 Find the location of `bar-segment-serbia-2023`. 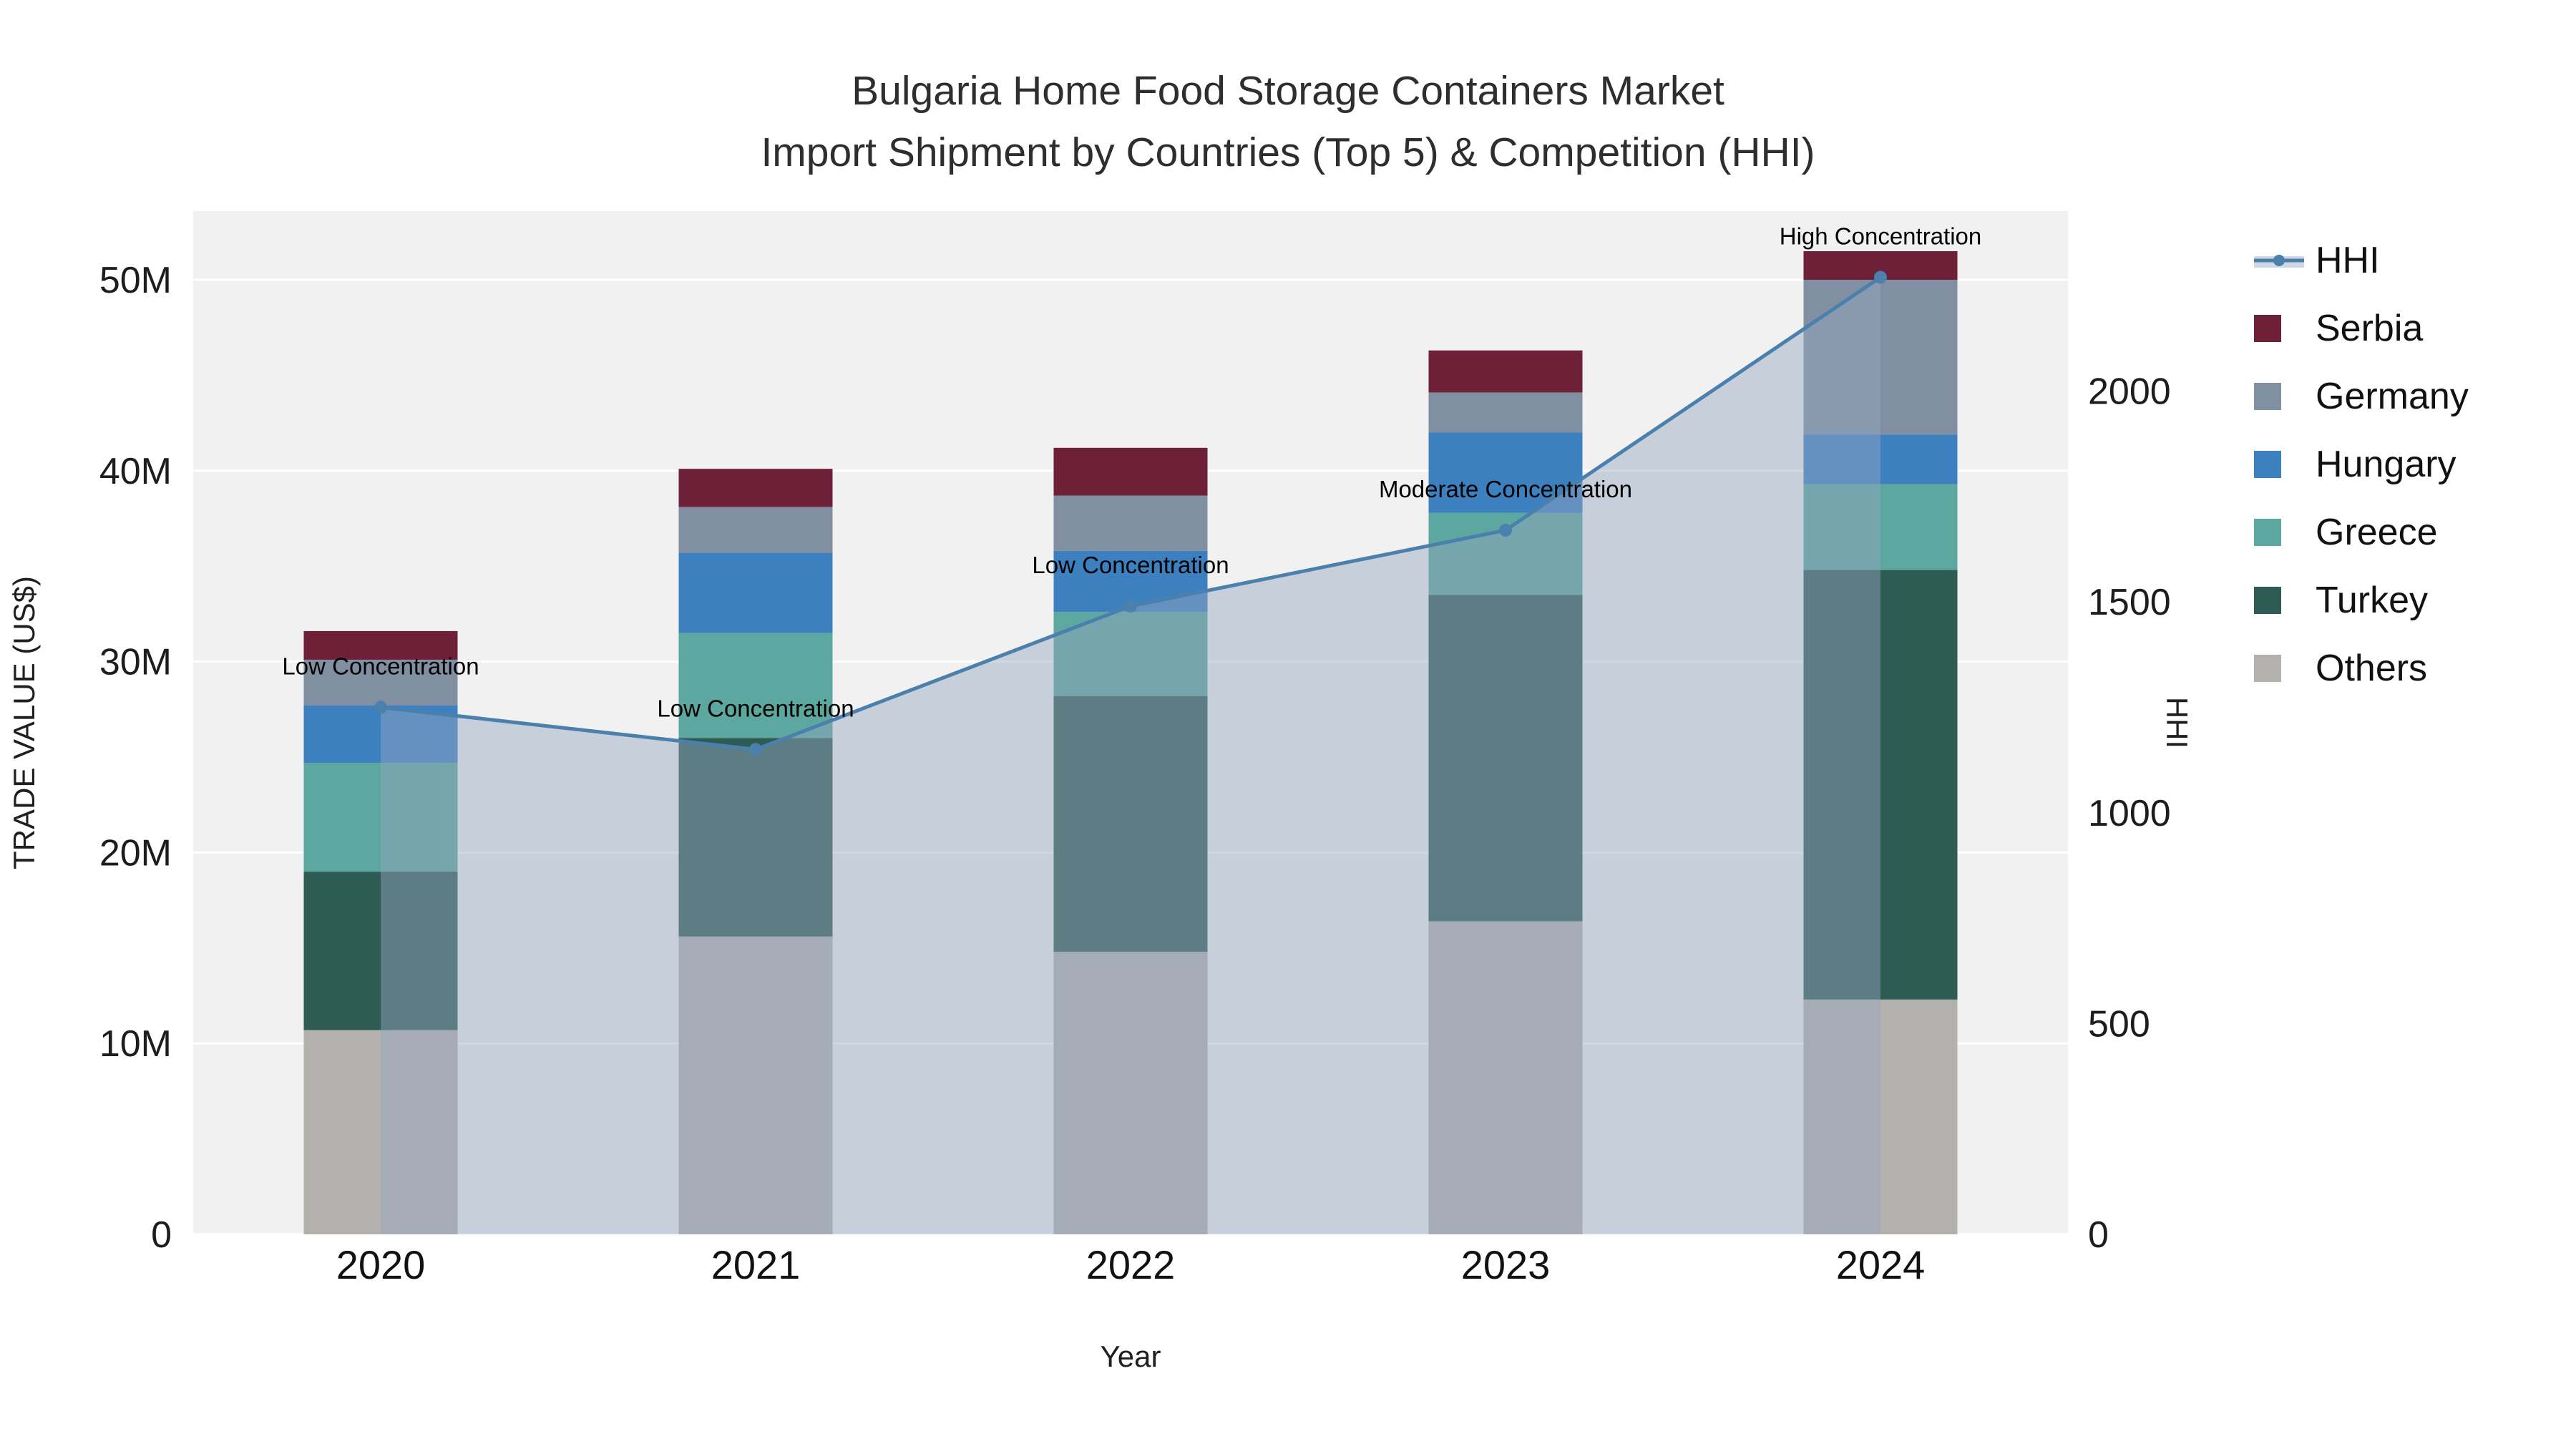

bar-segment-serbia-2023 is located at coordinates (1505, 372).